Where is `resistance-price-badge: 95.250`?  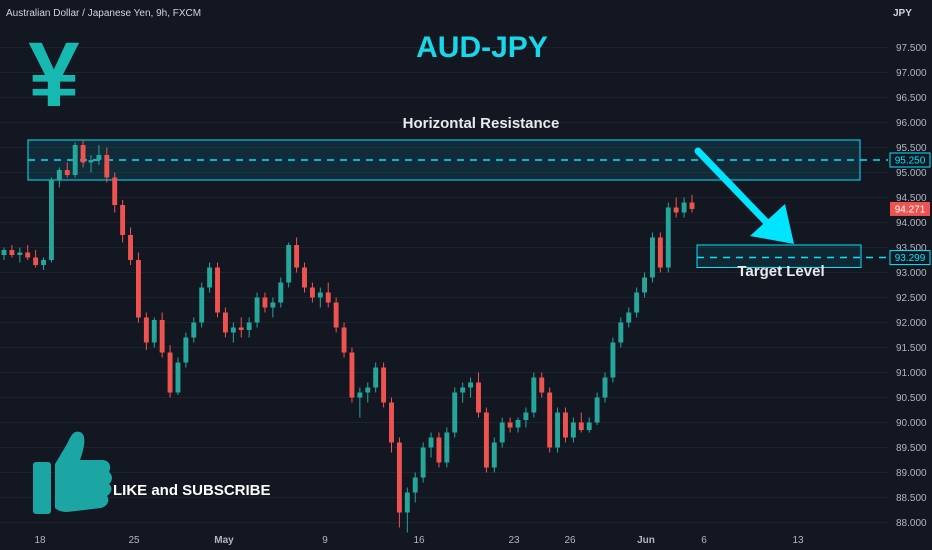
resistance-price-badge: 95.250 is located at coordinates (910, 160).